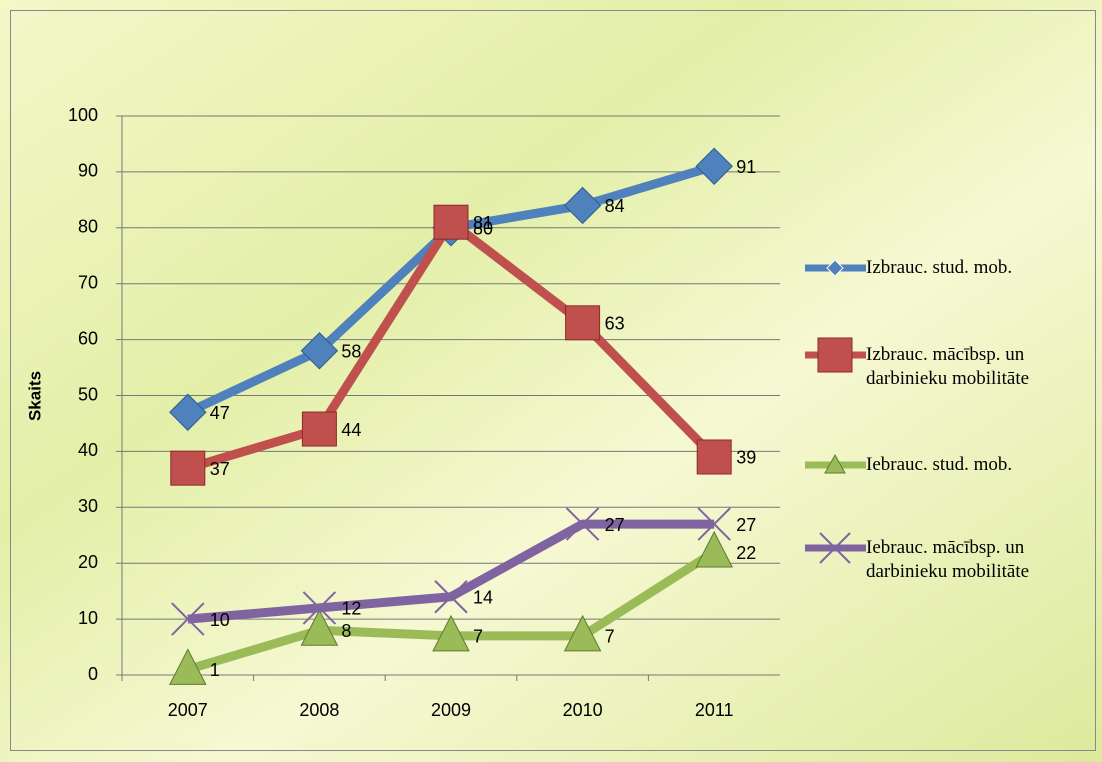  I want to click on data-label: 81, so click(483, 223).